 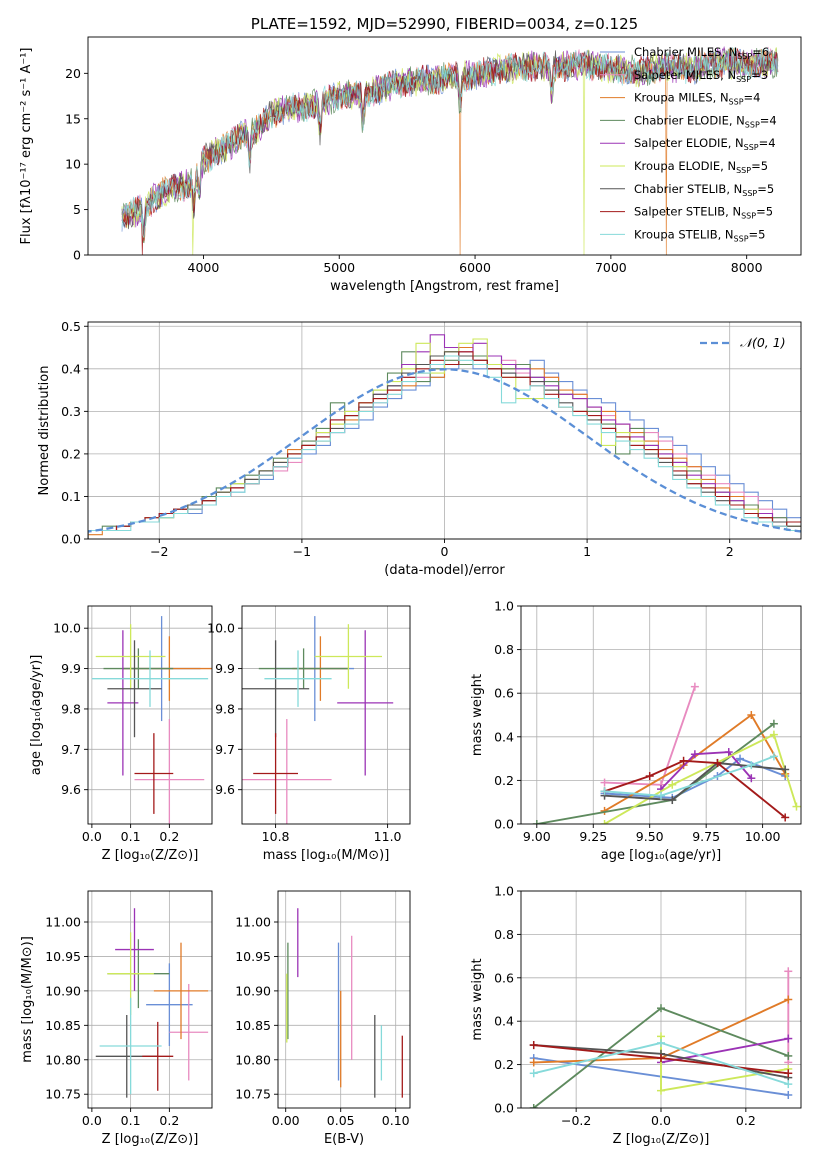 I want to click on legend-series-name: Salpeter STELIB, N, so click(x=687, y=212).